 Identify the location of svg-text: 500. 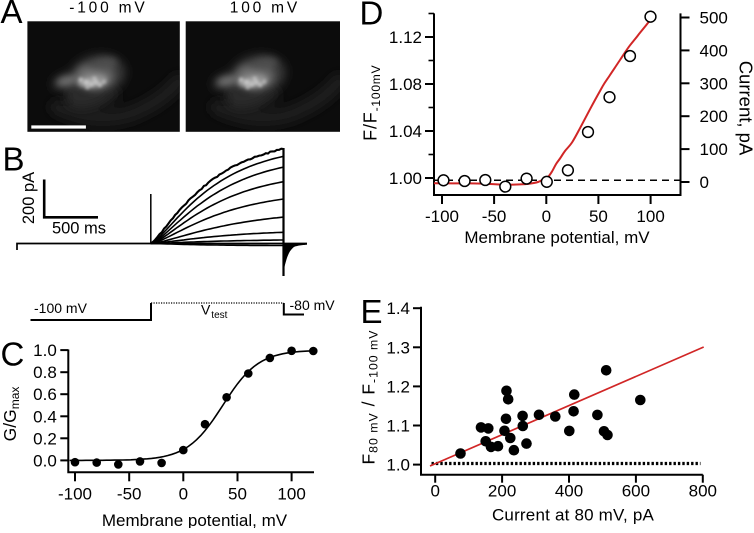
(714, 18).